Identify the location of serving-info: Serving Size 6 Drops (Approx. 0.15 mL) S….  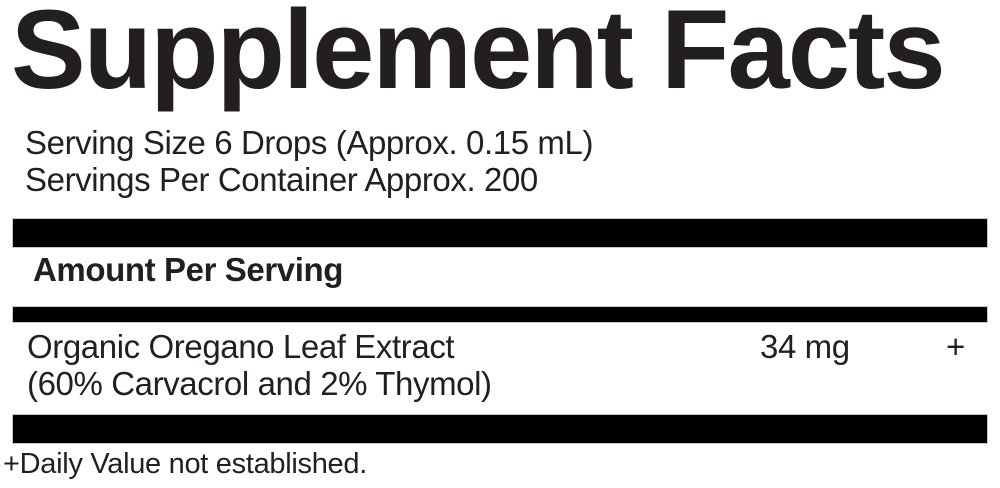
(309, 161).